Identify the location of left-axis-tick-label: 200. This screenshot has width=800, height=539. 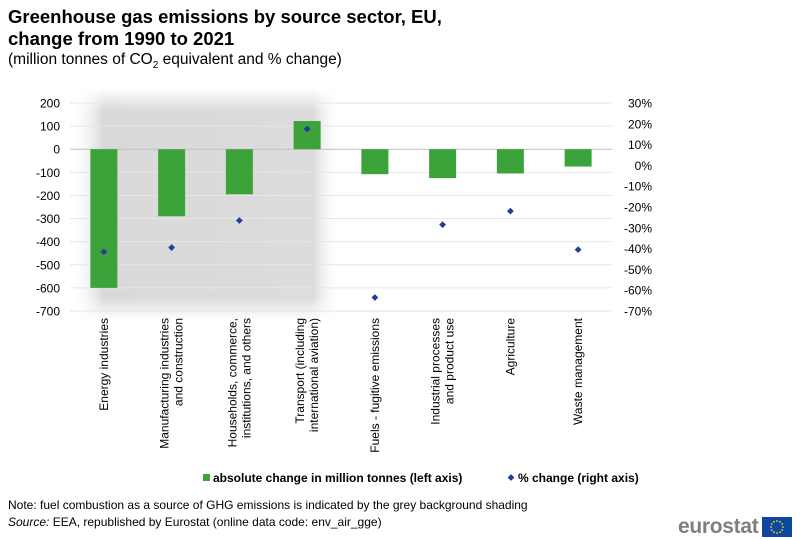
(50, 104).